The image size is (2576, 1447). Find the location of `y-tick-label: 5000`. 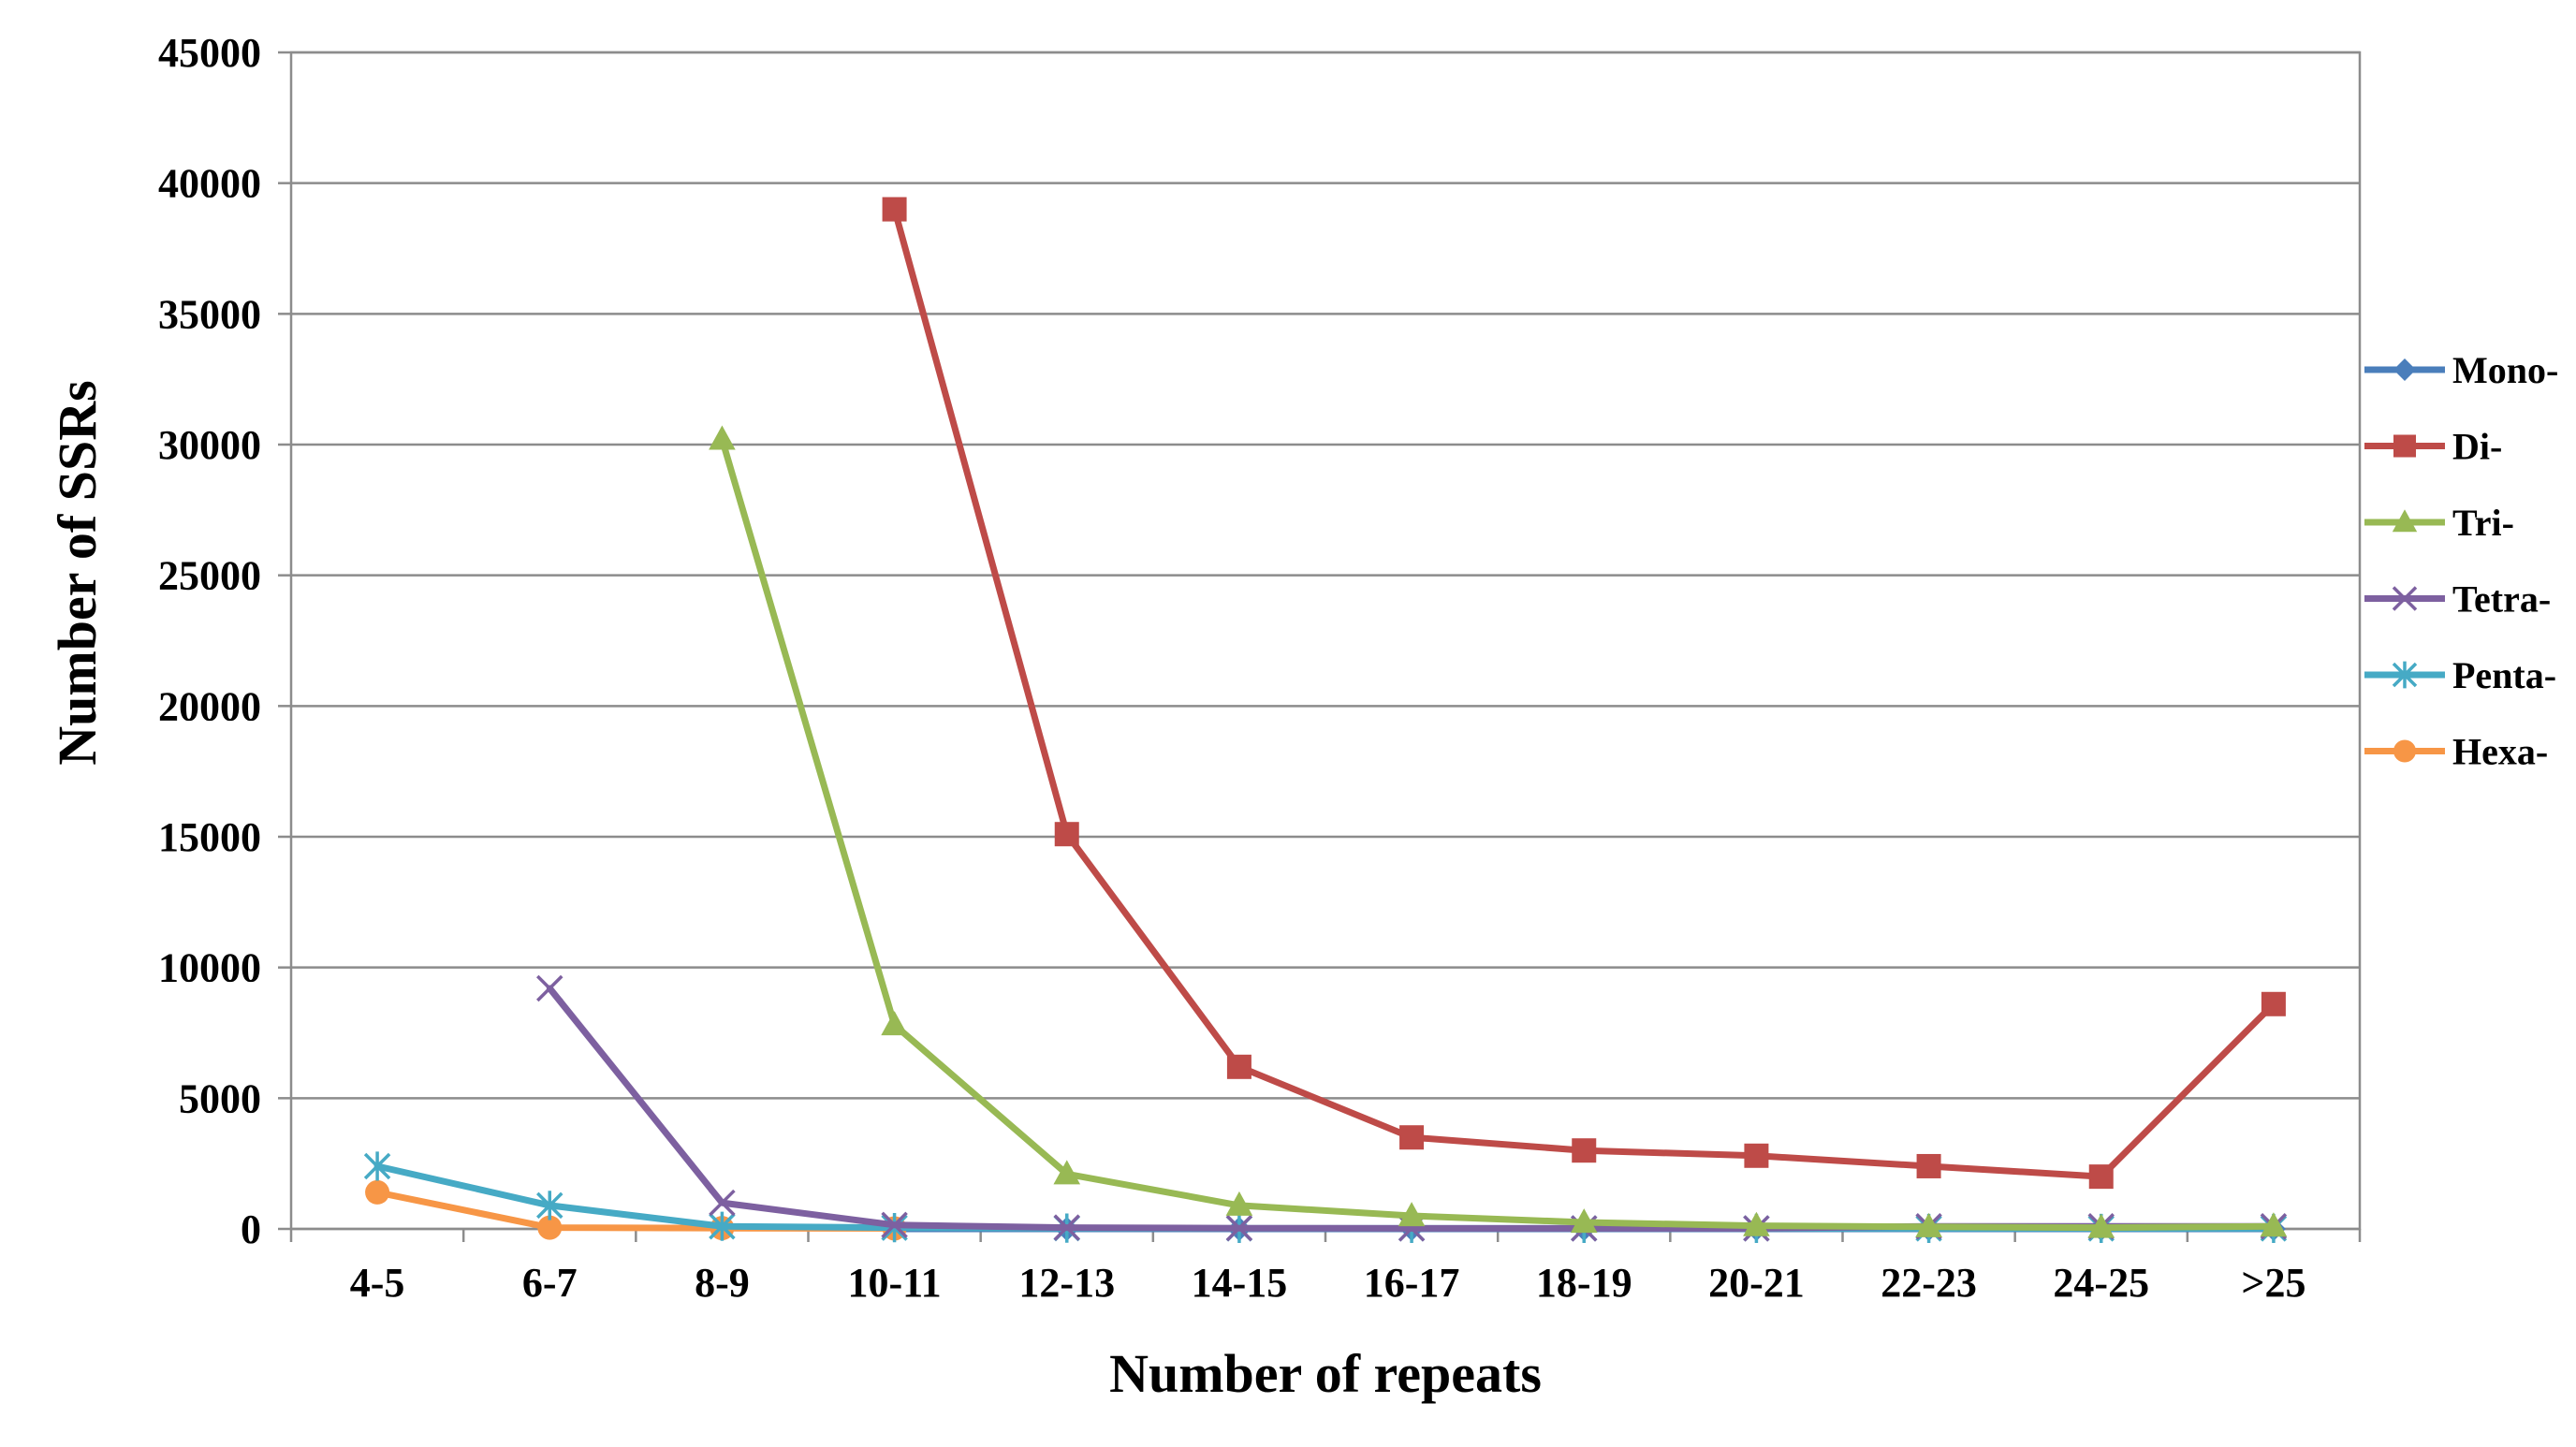

y-tick-label: 5000 is located at coordinates (220, 1098).